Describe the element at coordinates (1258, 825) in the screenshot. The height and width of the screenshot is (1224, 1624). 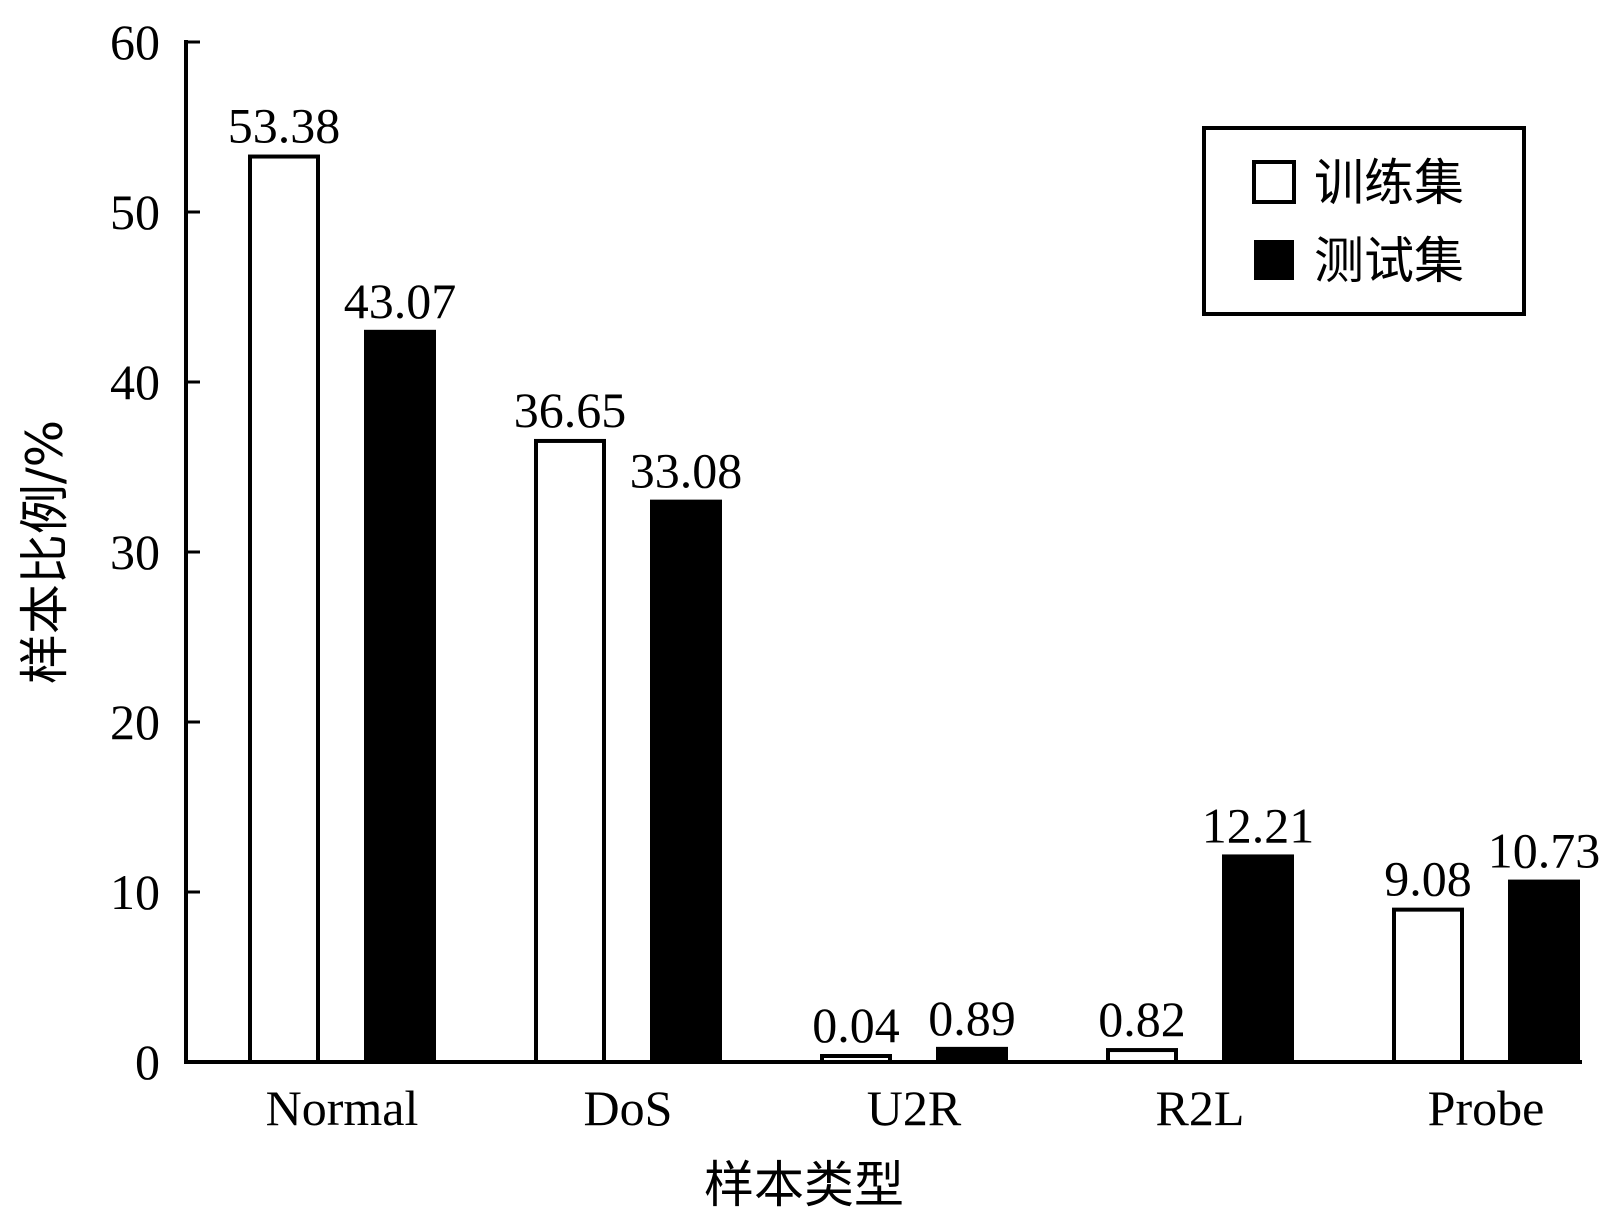
I see `data-label-r2l-series-2: 12.21` at that location.